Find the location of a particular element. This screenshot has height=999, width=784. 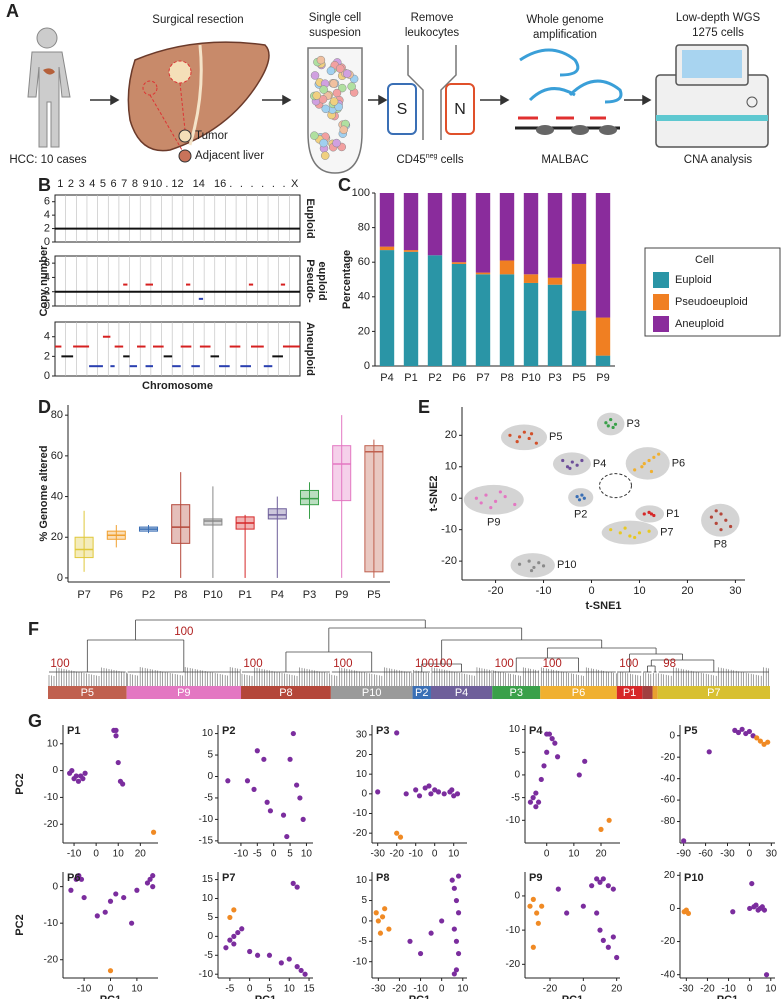

chromosome-label: 2 is located at coordinates (71, 184).